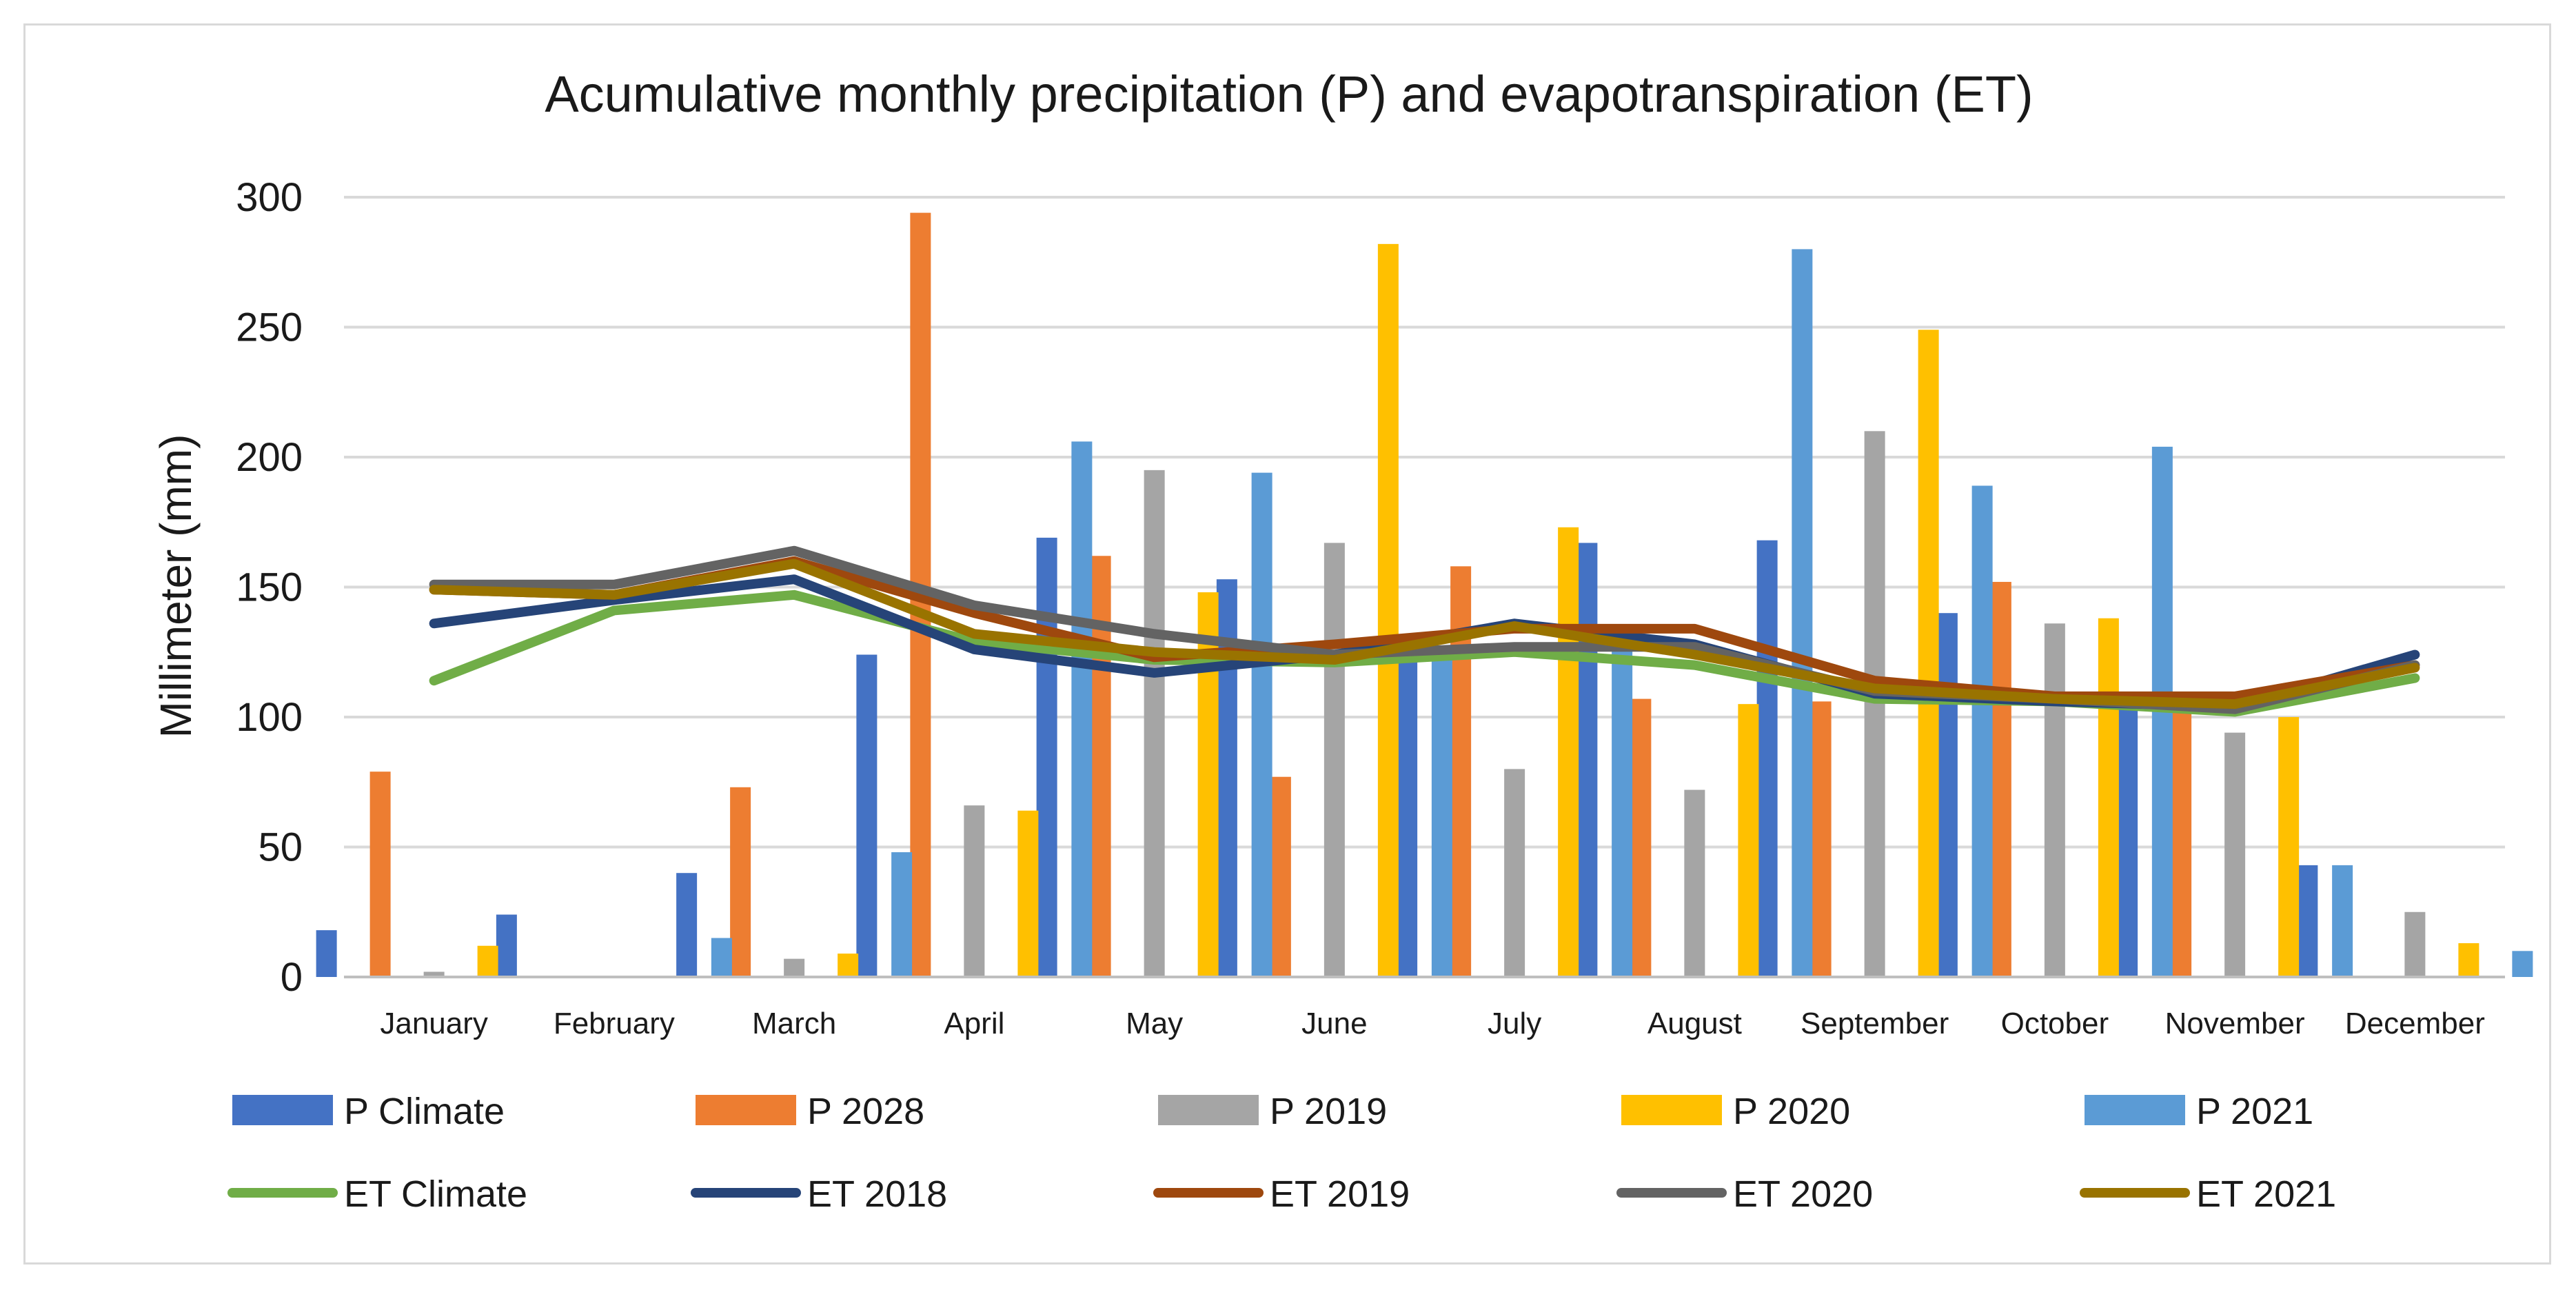 This screenshot has height=1290, width=2576. I want to click on bar-p-2028-november, so click(2181, 839).